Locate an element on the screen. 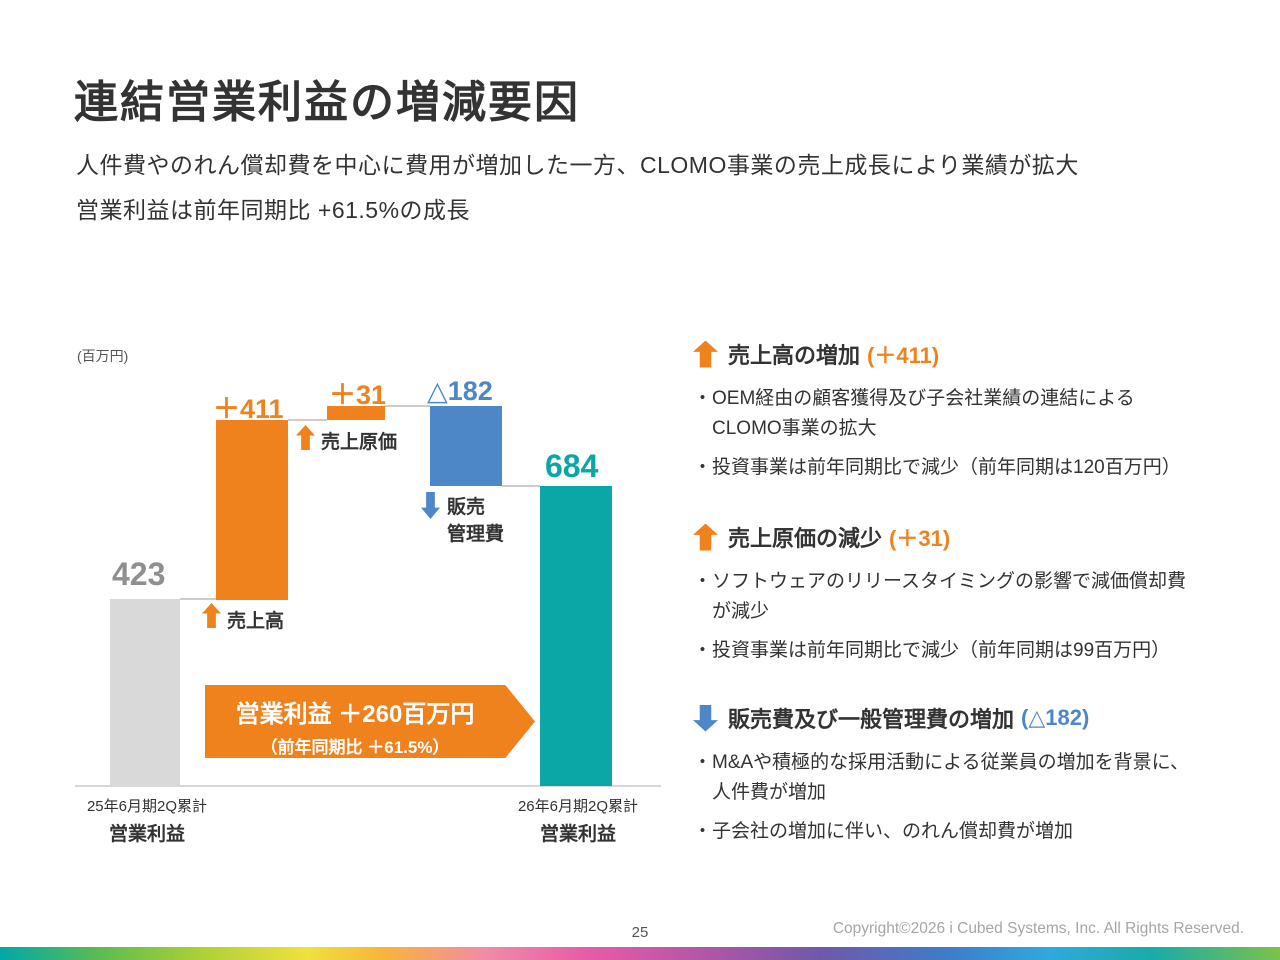 The image size is (1280, 960). bullet-line: 人件費が増加 is located at coordinates (769, 792).